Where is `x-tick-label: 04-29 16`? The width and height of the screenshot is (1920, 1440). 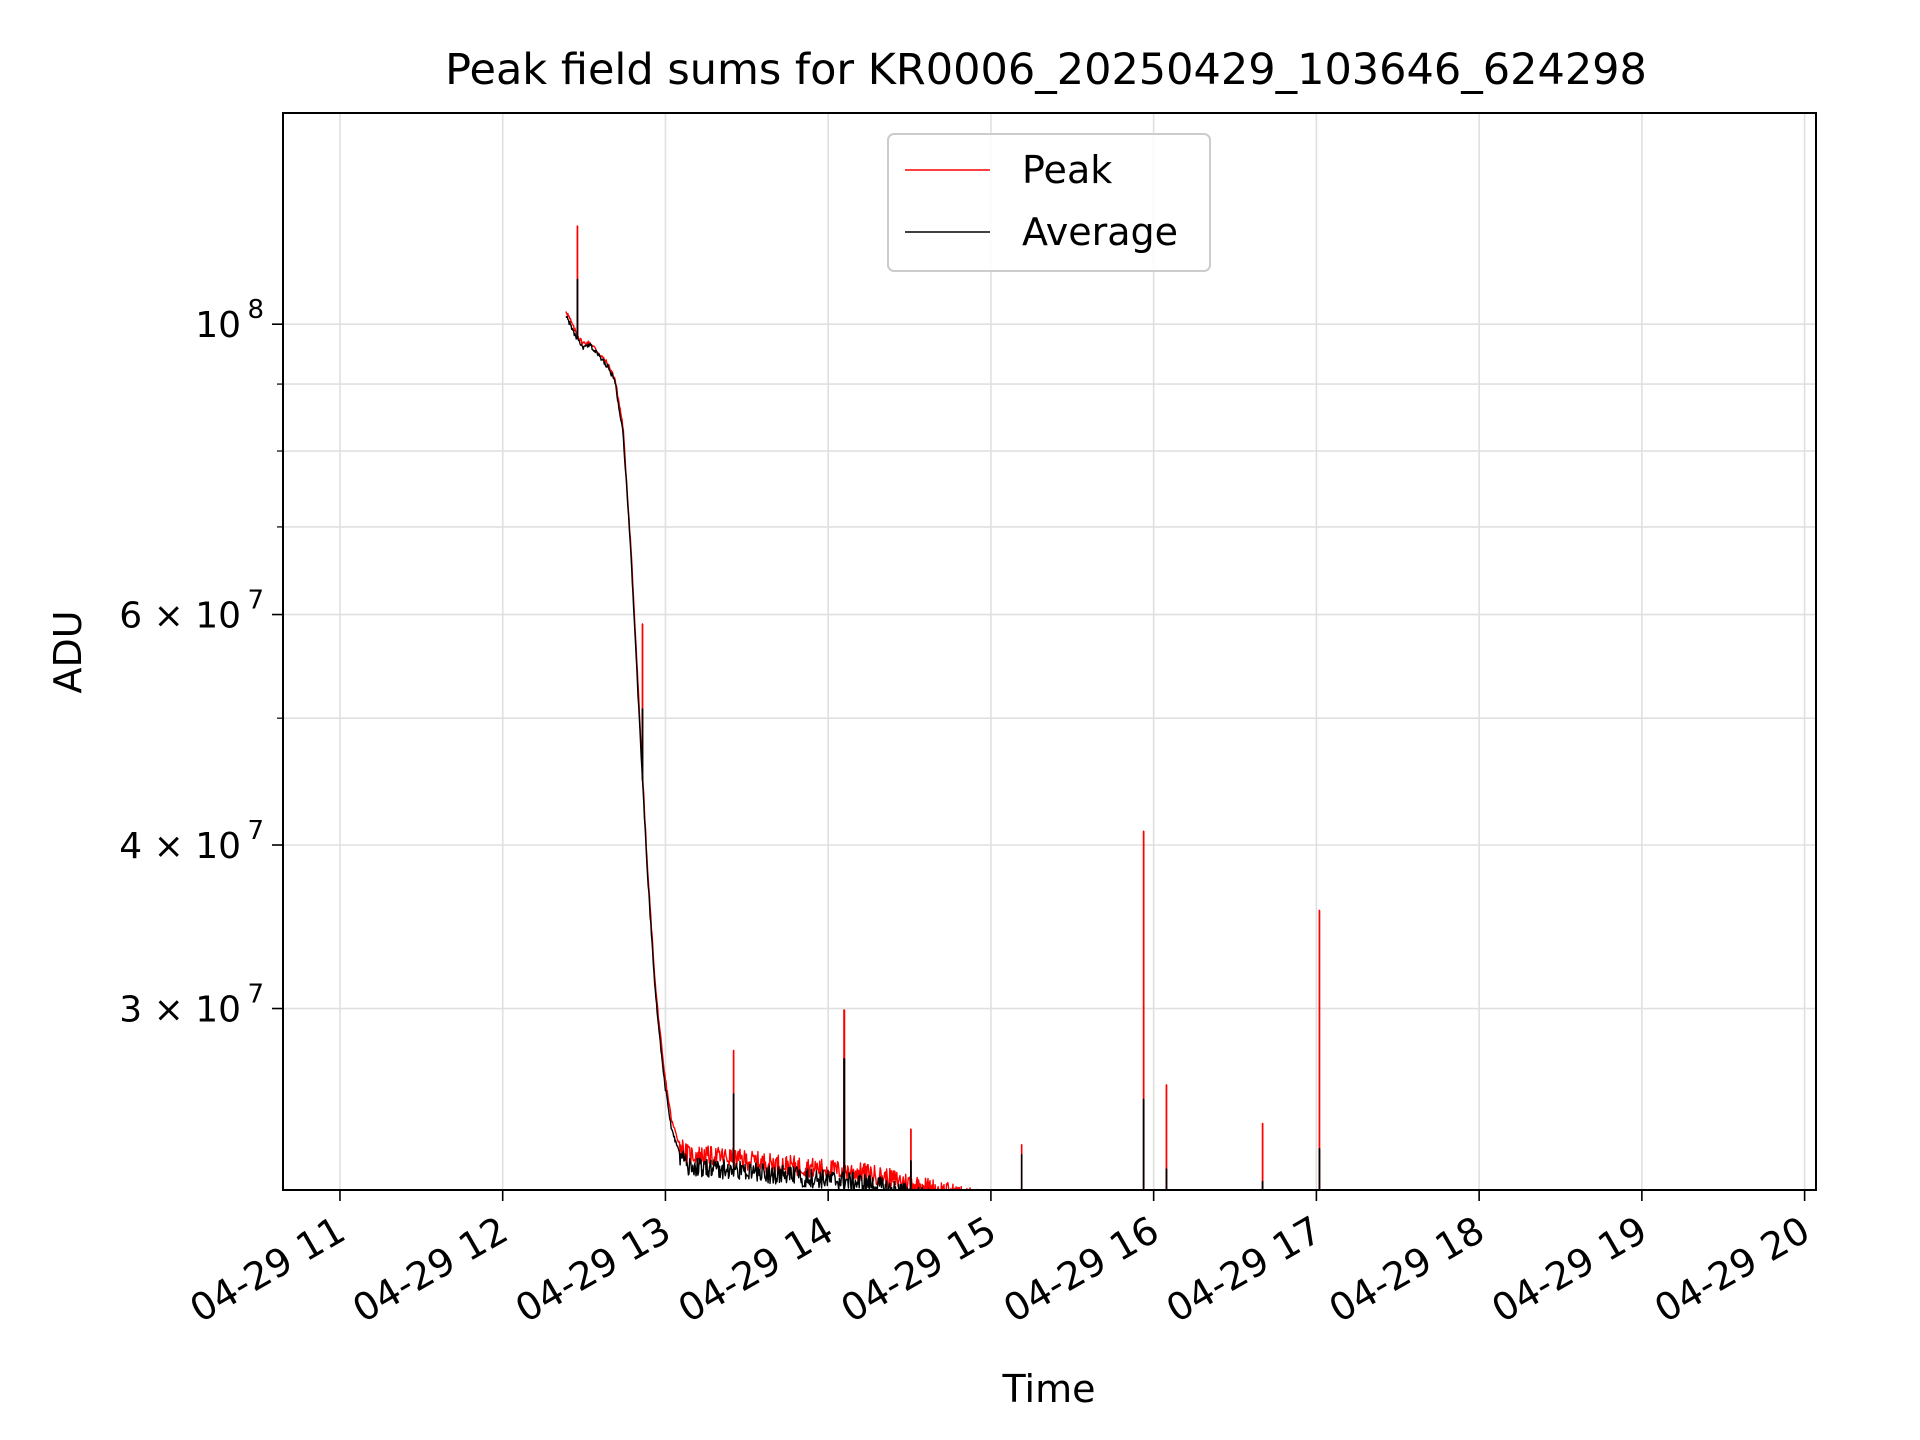 x-tick-label: 04-29 16 is located at coordinates (1081, 1270).